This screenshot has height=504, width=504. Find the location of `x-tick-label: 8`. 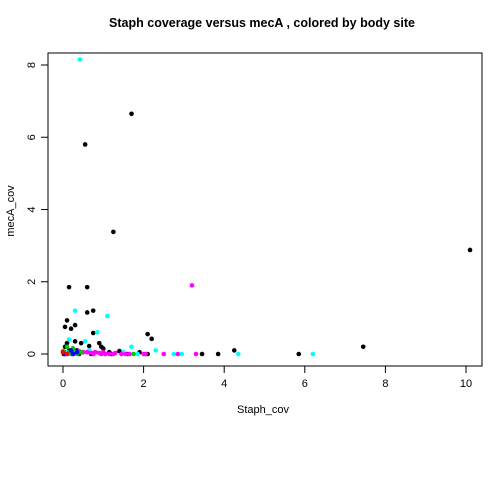

x-tick-label: 8 is located at coordinates (385, 384).